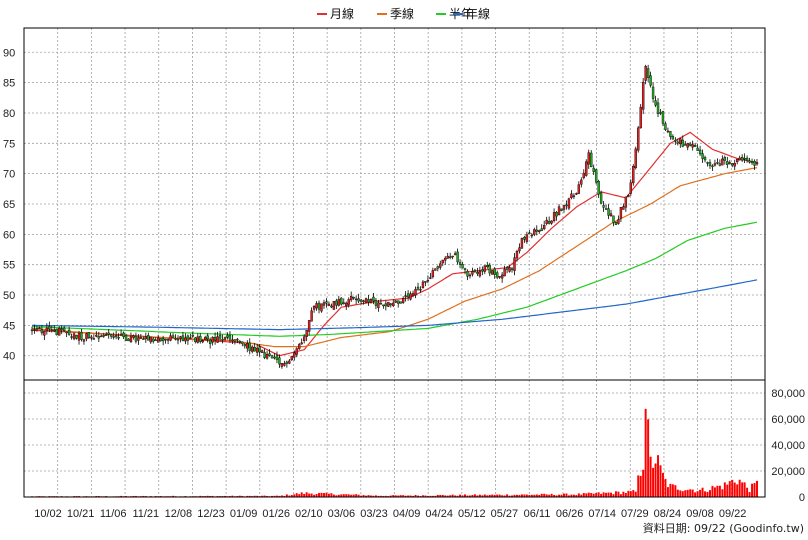 The width and height of the screenshot is (808, 540). Describe the element at coordinates (403, 13) in the screenshot. I see `chart-legend: 月線 季線 半年 年線` at that location.